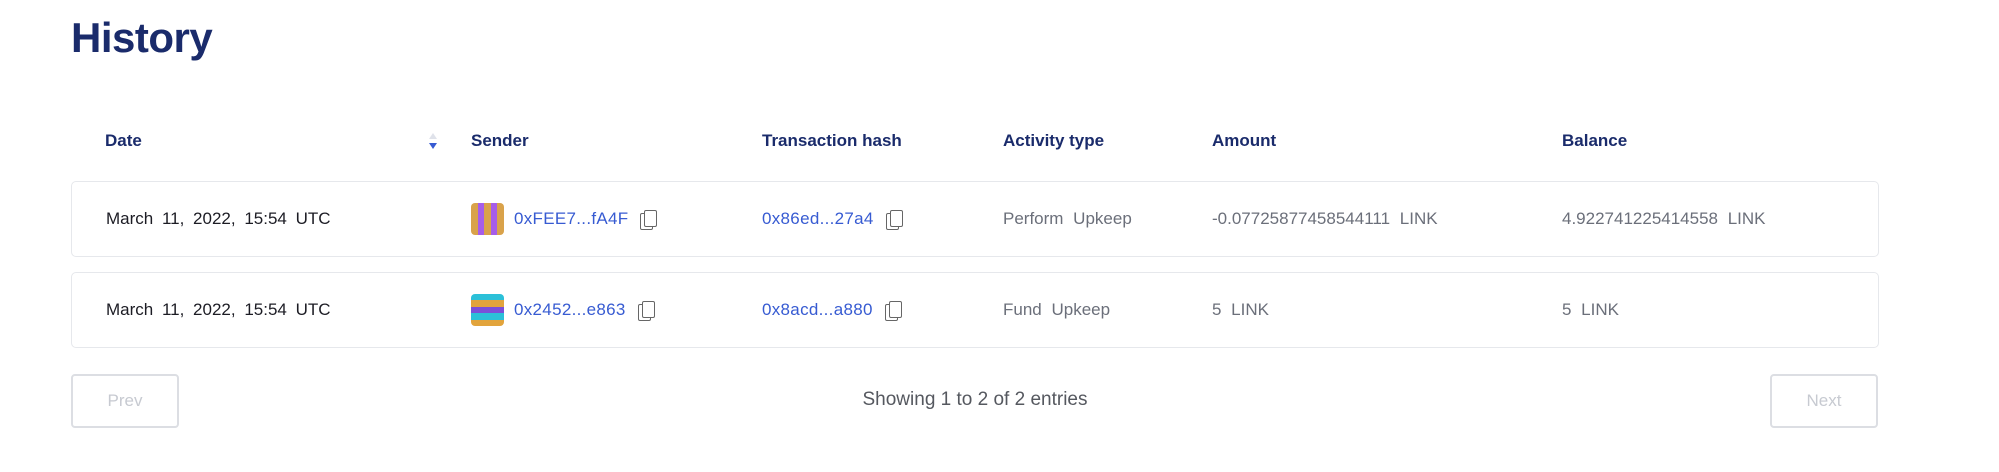 The height and width of the screenshot is (472, 1999). I want to click on column-header-sender: Sender, so click(500, 140).